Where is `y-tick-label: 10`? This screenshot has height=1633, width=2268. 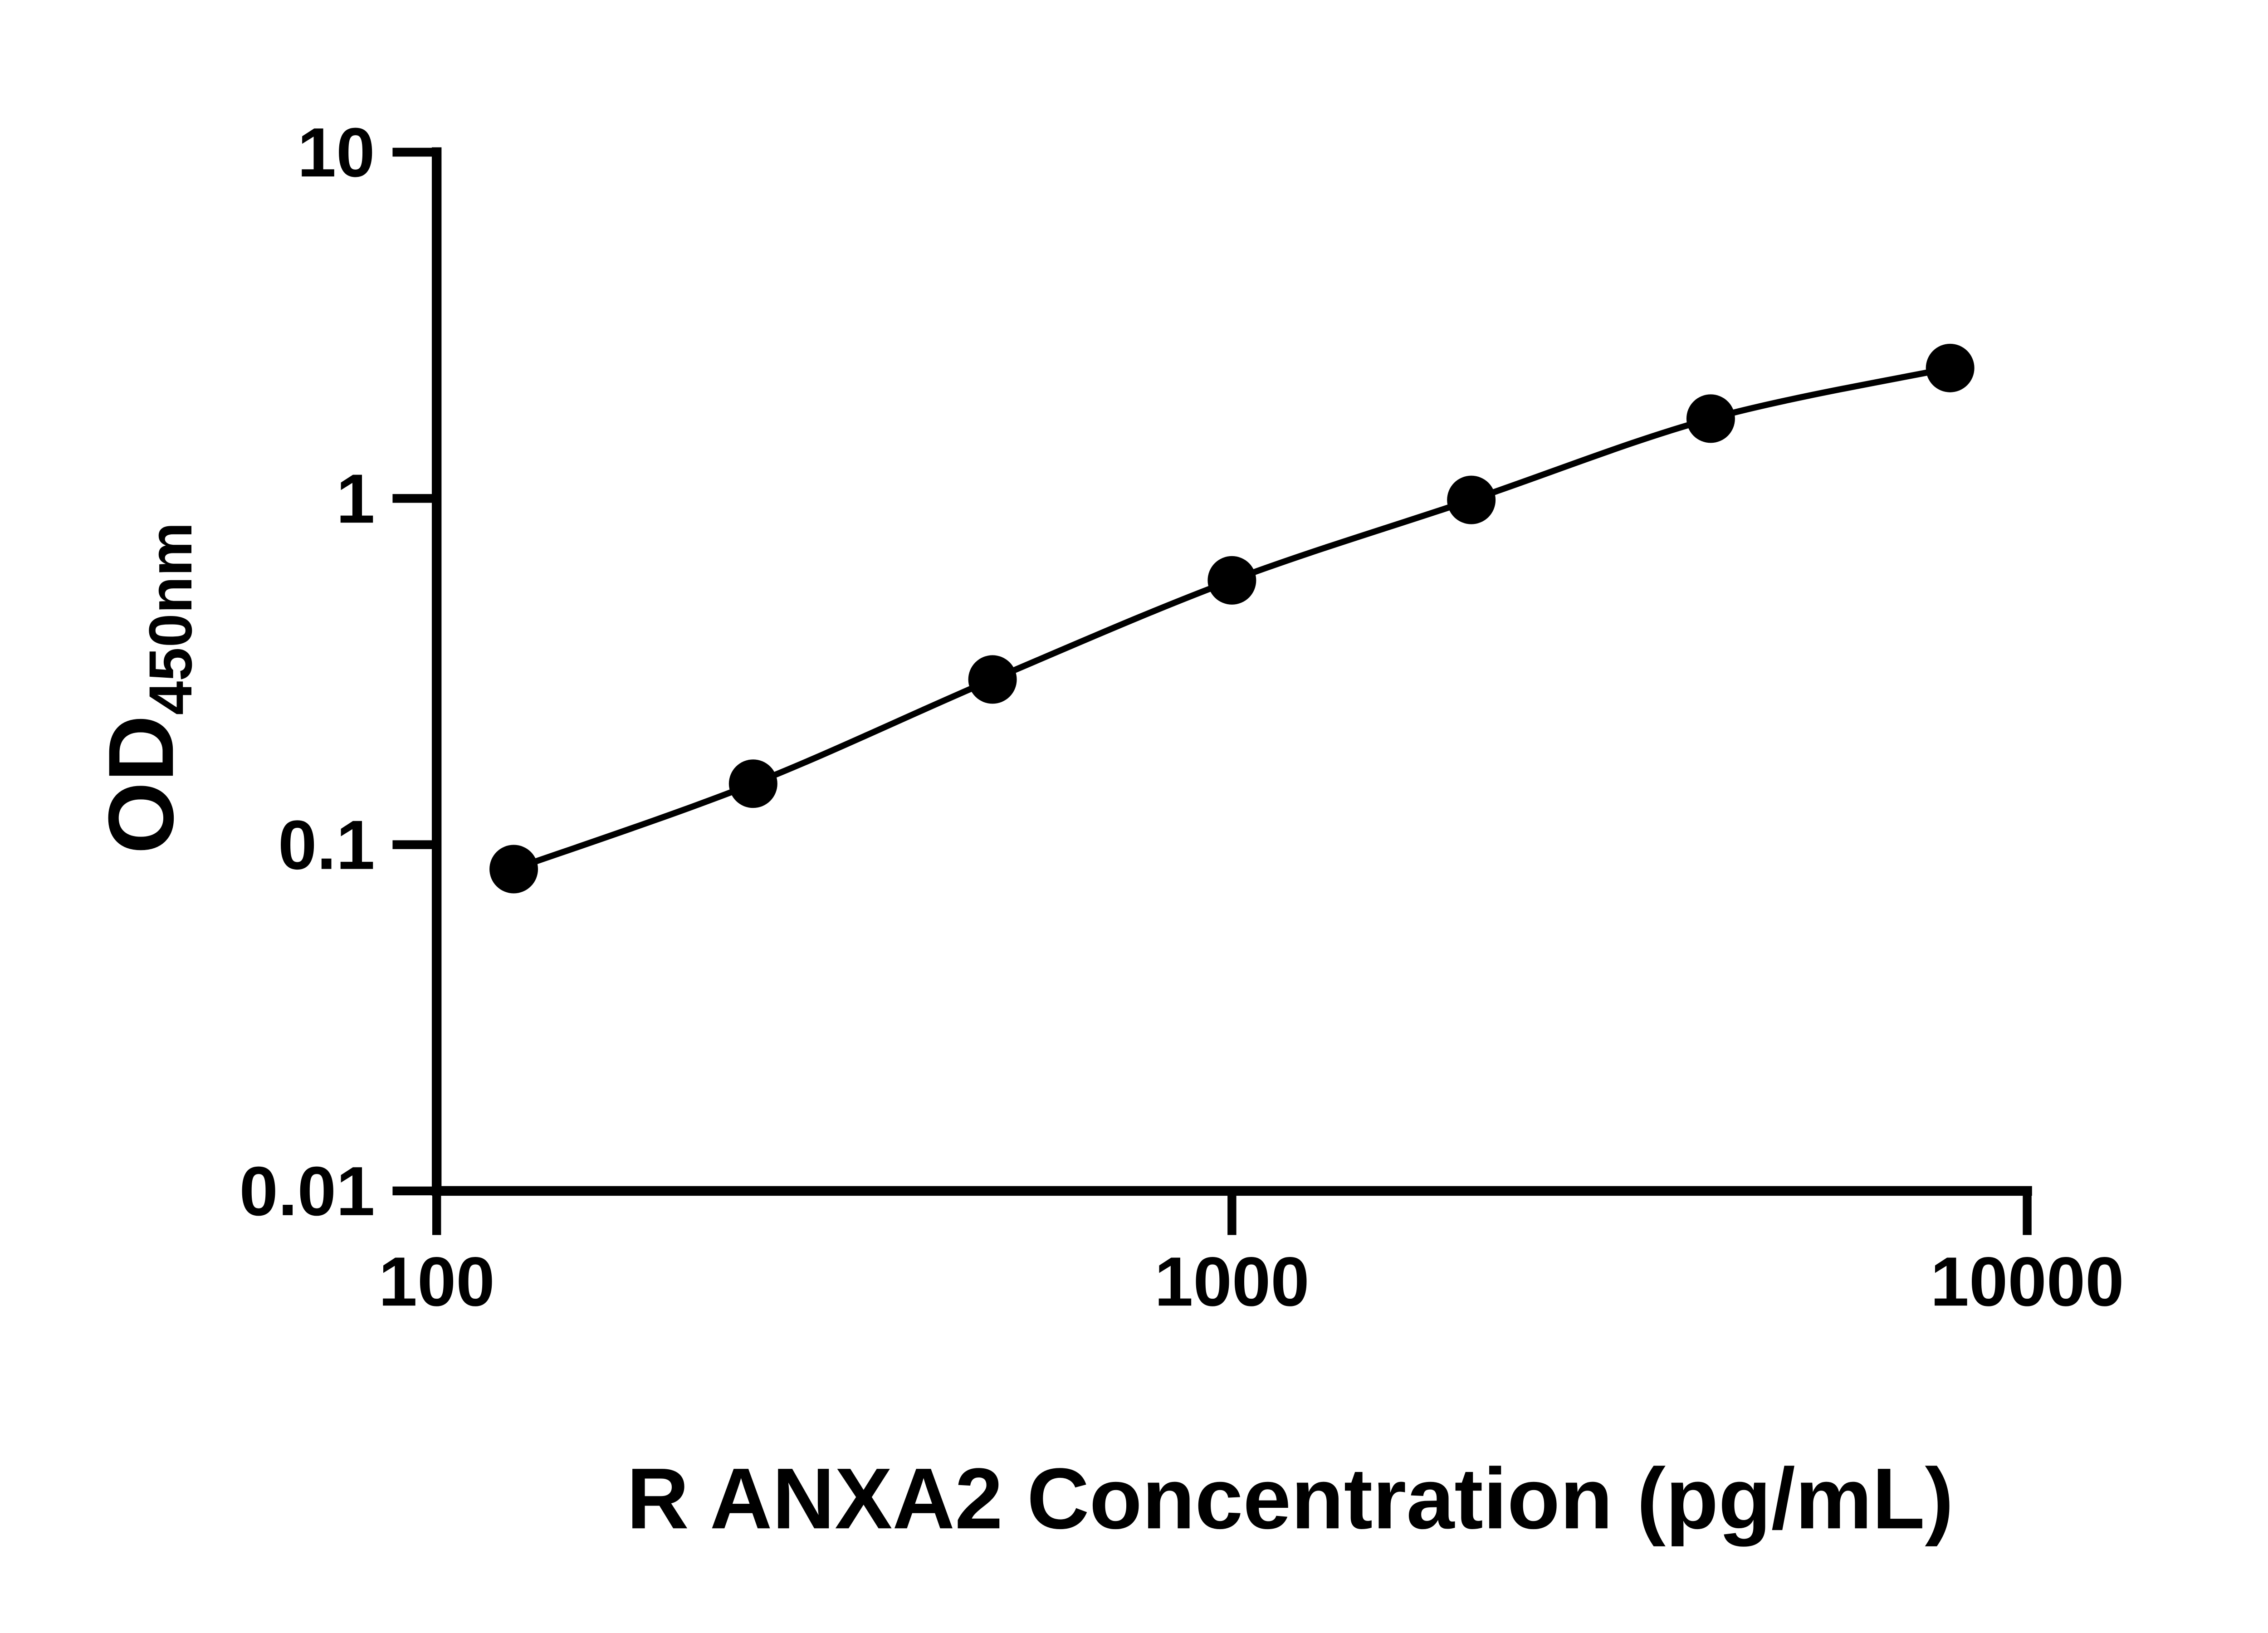
y-tick-label: 10 is located at coordinates (337, 152).